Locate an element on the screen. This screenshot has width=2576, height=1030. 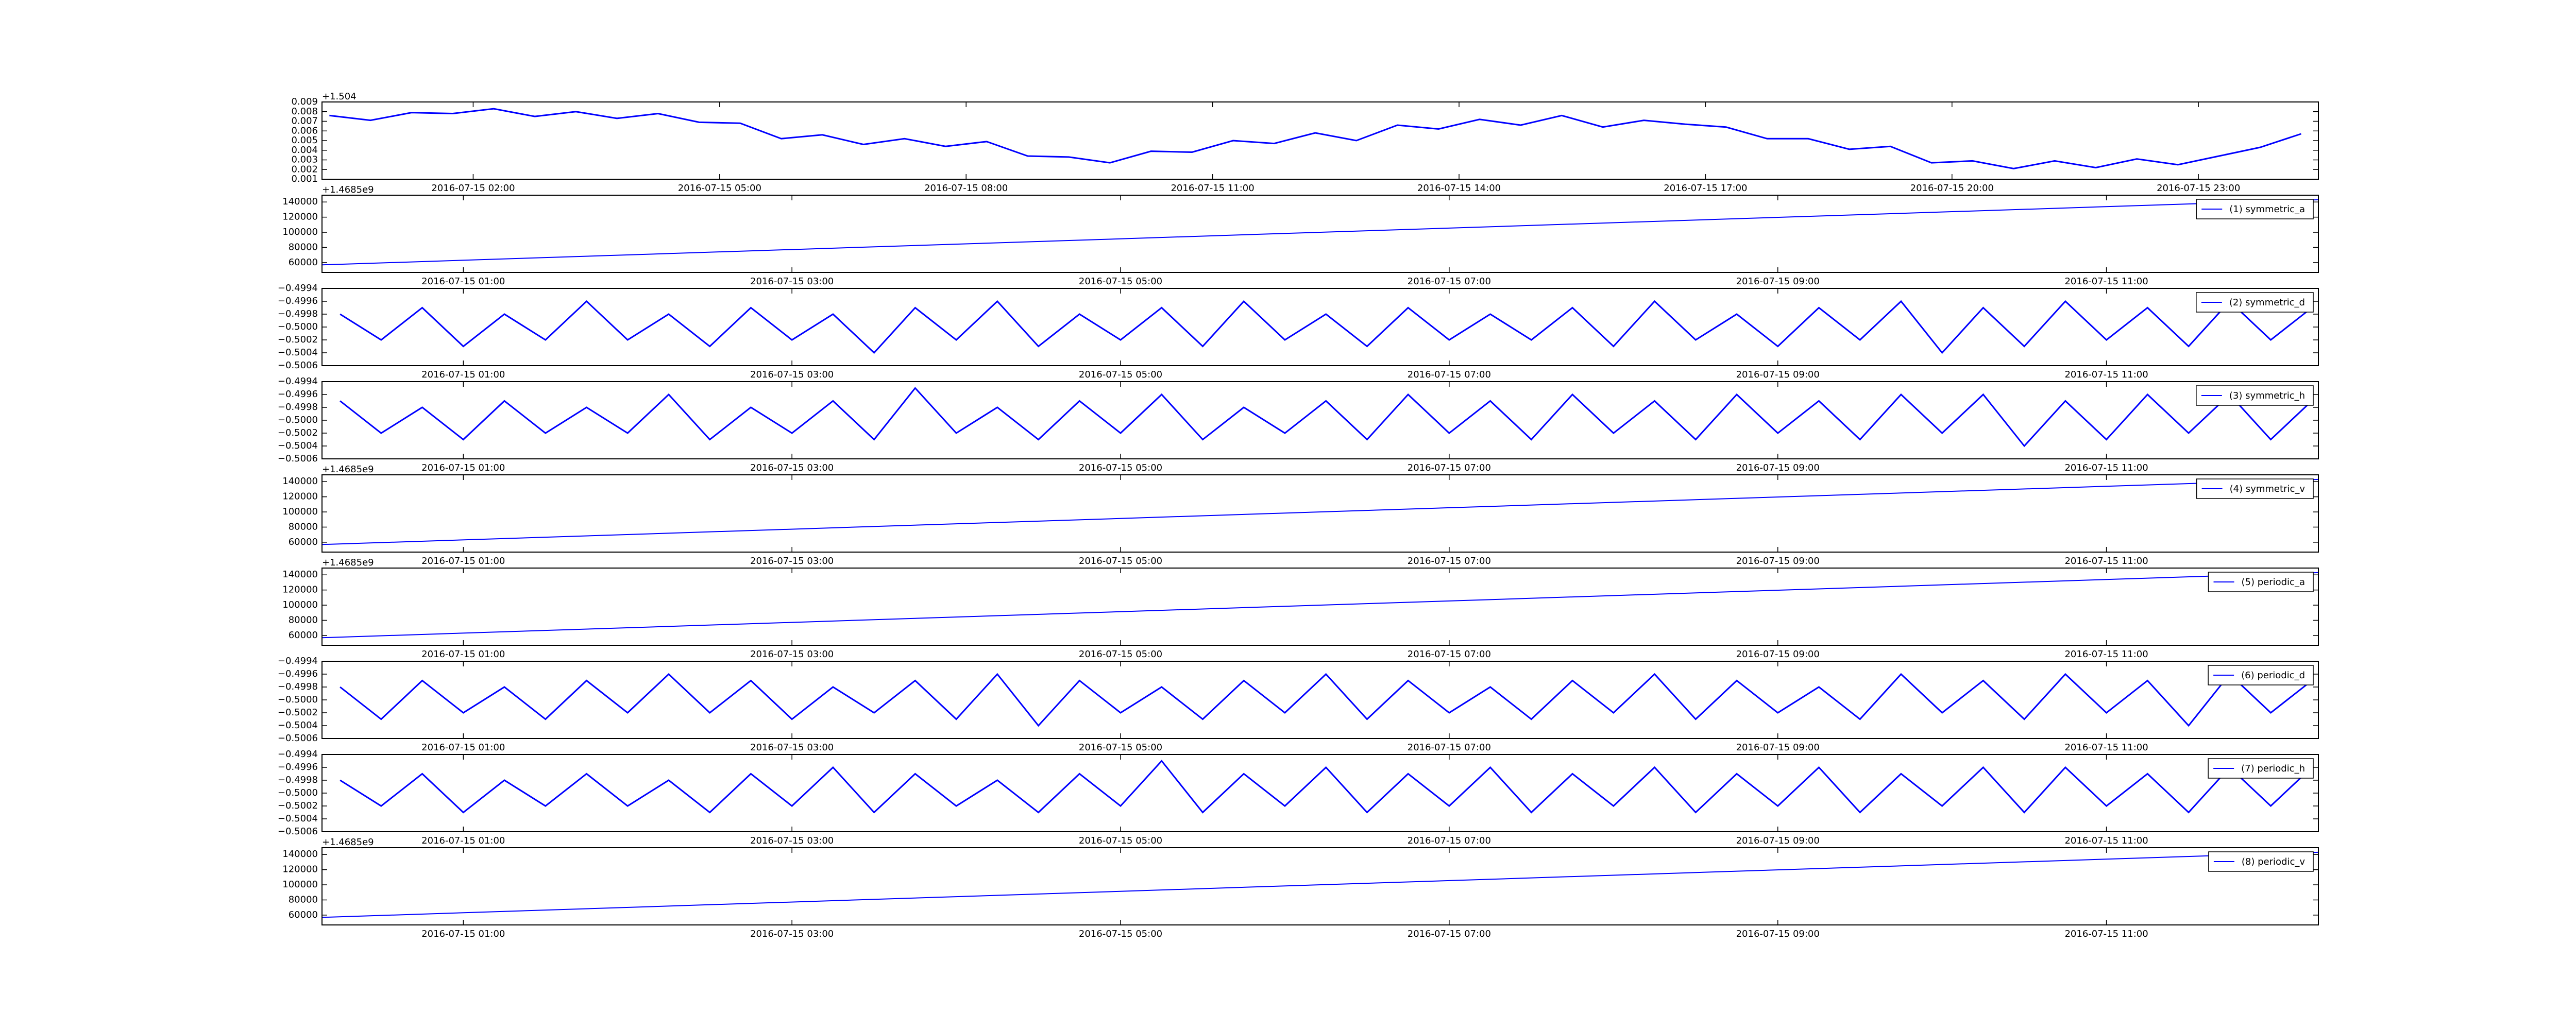
y-tick-label: 0.002 is located at coordinates (305, 169).